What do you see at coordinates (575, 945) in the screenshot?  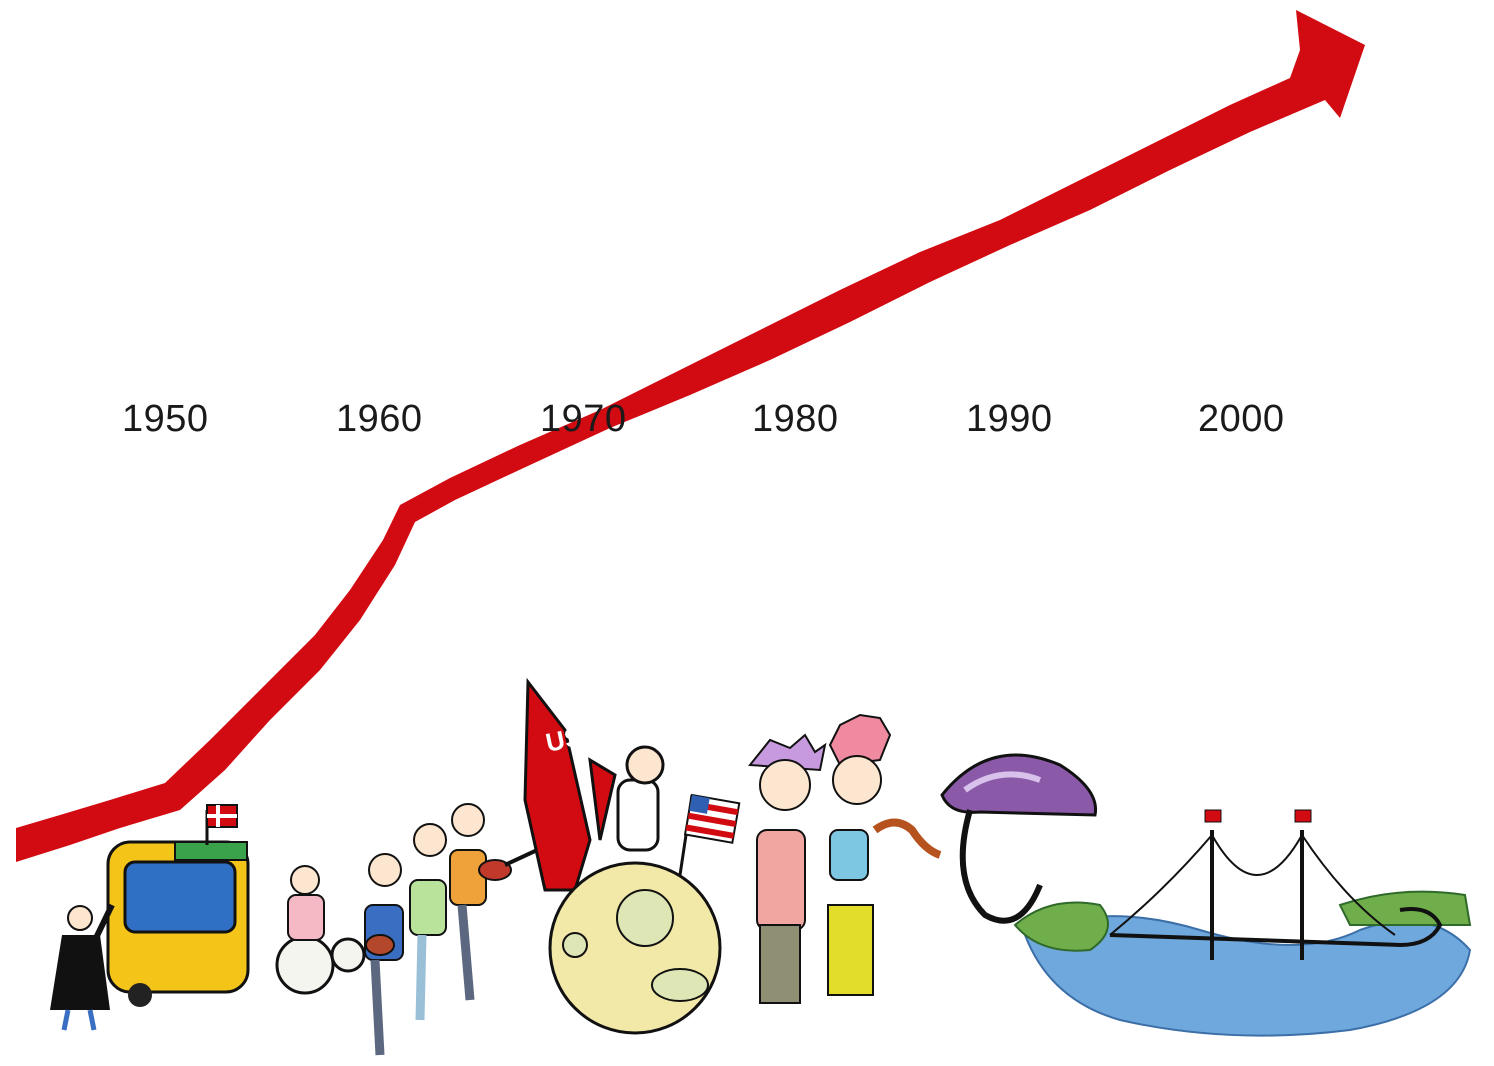 I see `moon-crater-small` at bounding box center [575, 945].